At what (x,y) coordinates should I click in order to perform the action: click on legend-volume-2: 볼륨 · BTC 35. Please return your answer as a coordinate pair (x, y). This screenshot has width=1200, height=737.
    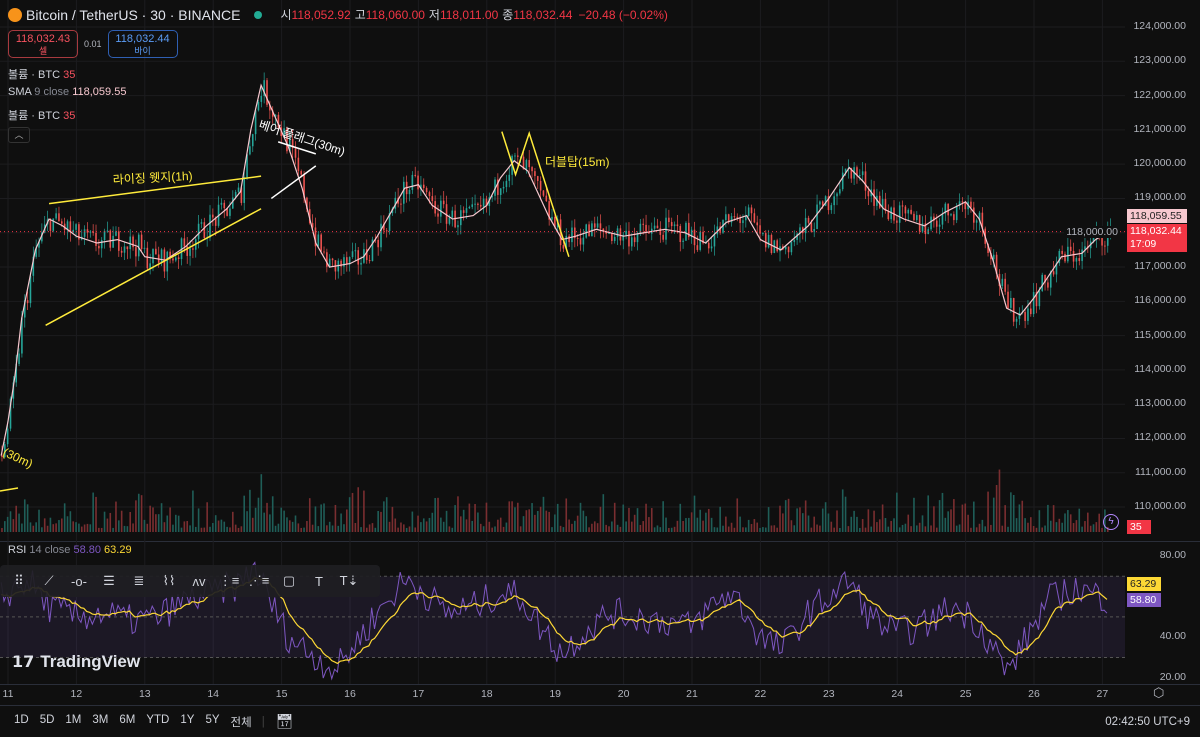
    Looking at the image, I should click on (41, 115).